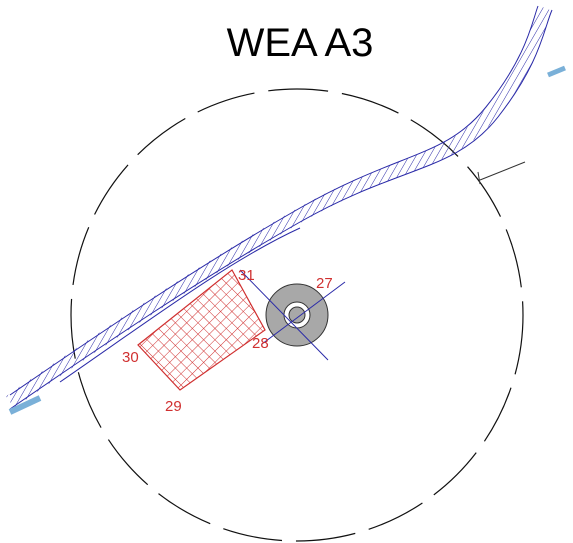 This screenshot has width=573, height=543. I want to click on point-label: 29, so click(173, 406).